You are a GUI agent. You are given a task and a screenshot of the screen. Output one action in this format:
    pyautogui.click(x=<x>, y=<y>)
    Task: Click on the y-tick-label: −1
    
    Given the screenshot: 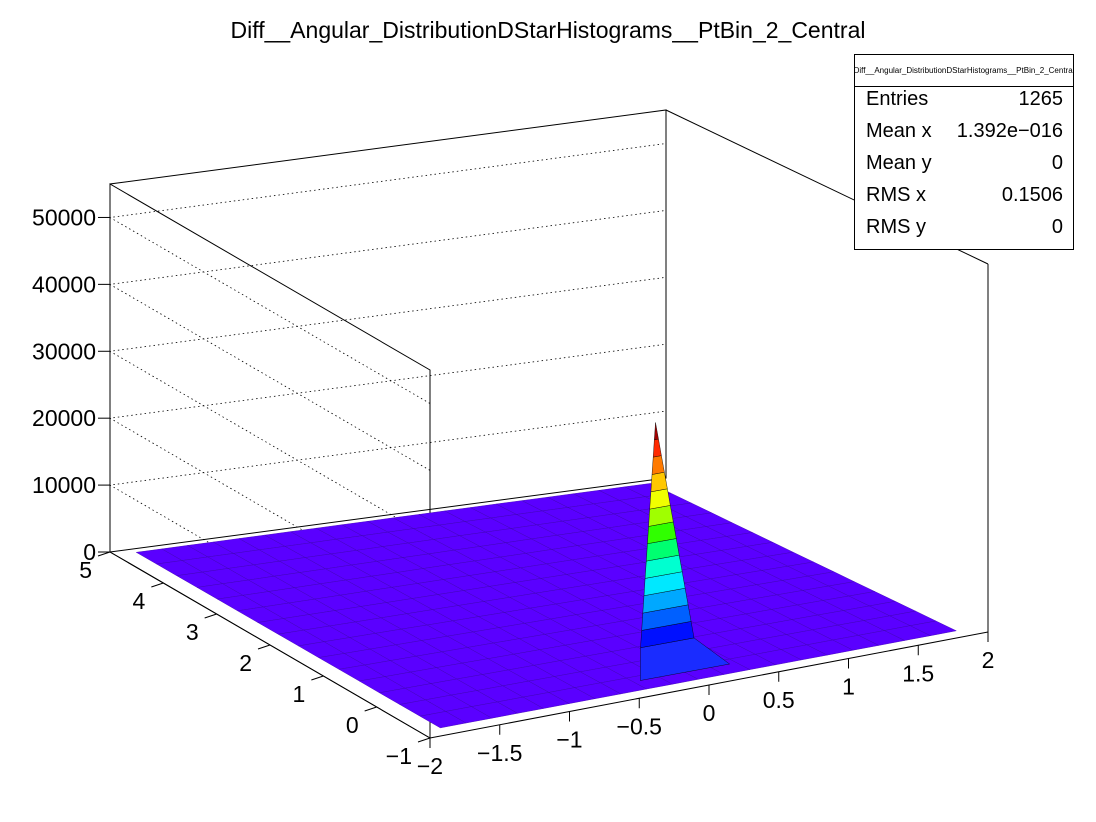 What is the action you would take?
    pyautogui.click(x=399, y=756)
    